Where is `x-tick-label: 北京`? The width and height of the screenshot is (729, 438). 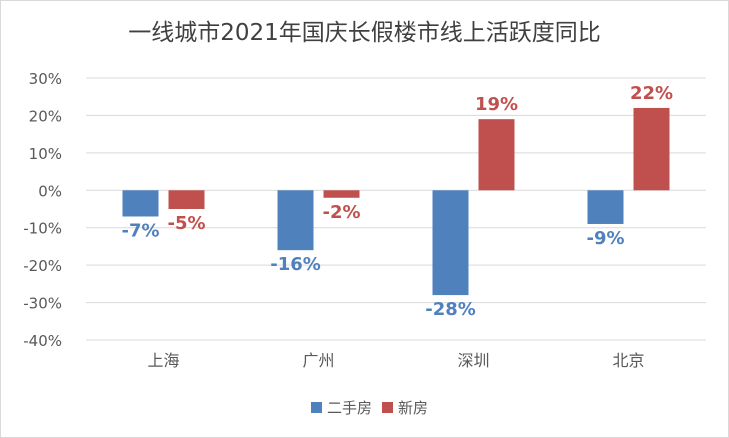 x-tick-label: 北京 is located at coordinates (628, 360).